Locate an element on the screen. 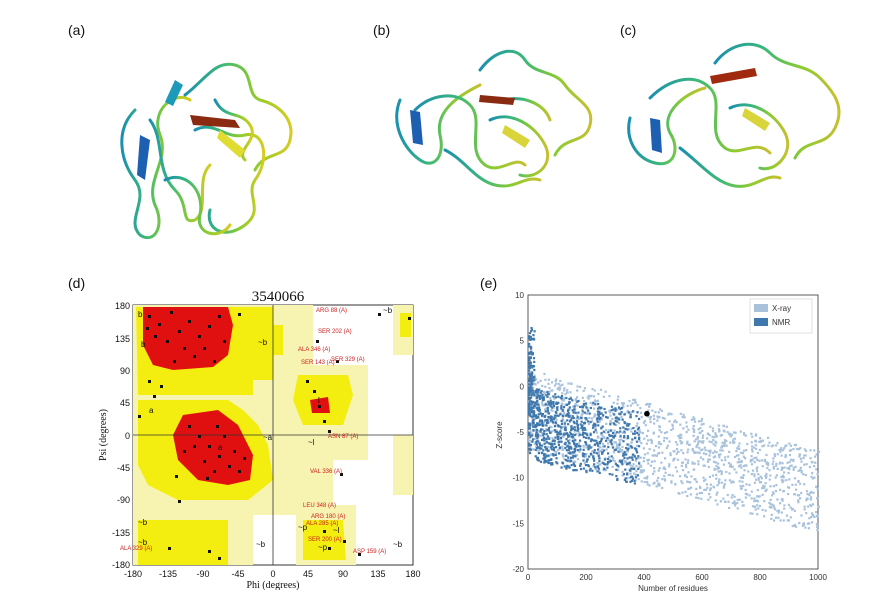  x-tick-label: 90 is located at coordinates (343, 574).